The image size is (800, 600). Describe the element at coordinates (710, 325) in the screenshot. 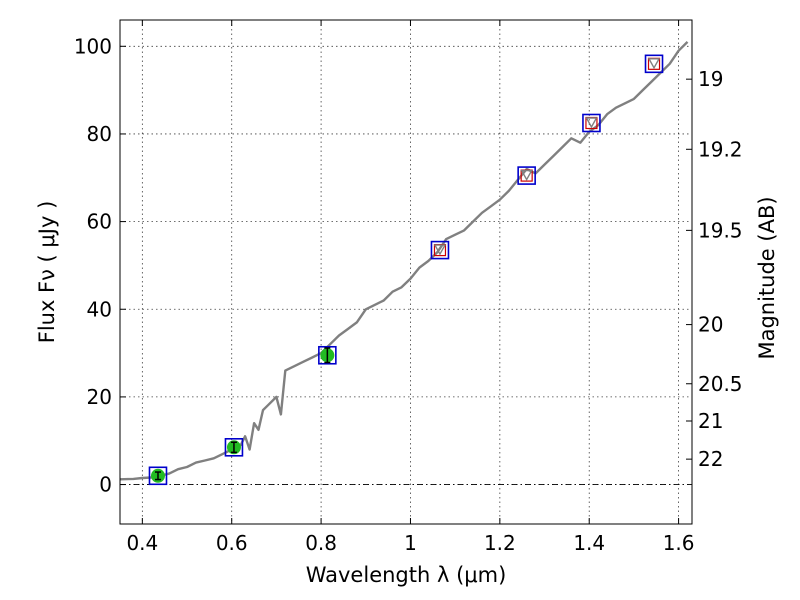

I see `y2-tick-label: 20` at that location.